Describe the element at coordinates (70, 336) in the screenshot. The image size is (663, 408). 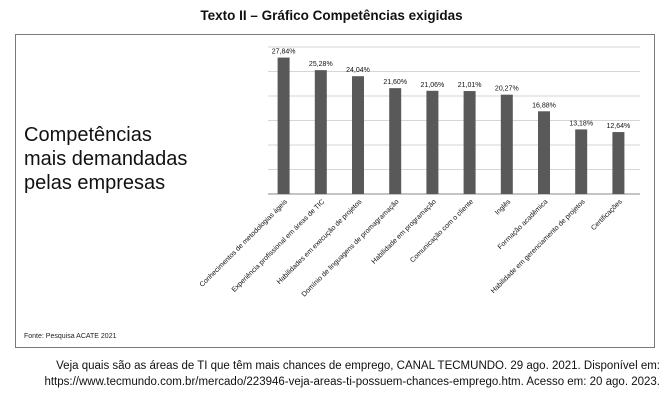
I see `source-note: Fonte: Pesquisa ACATE 2021` at that location.